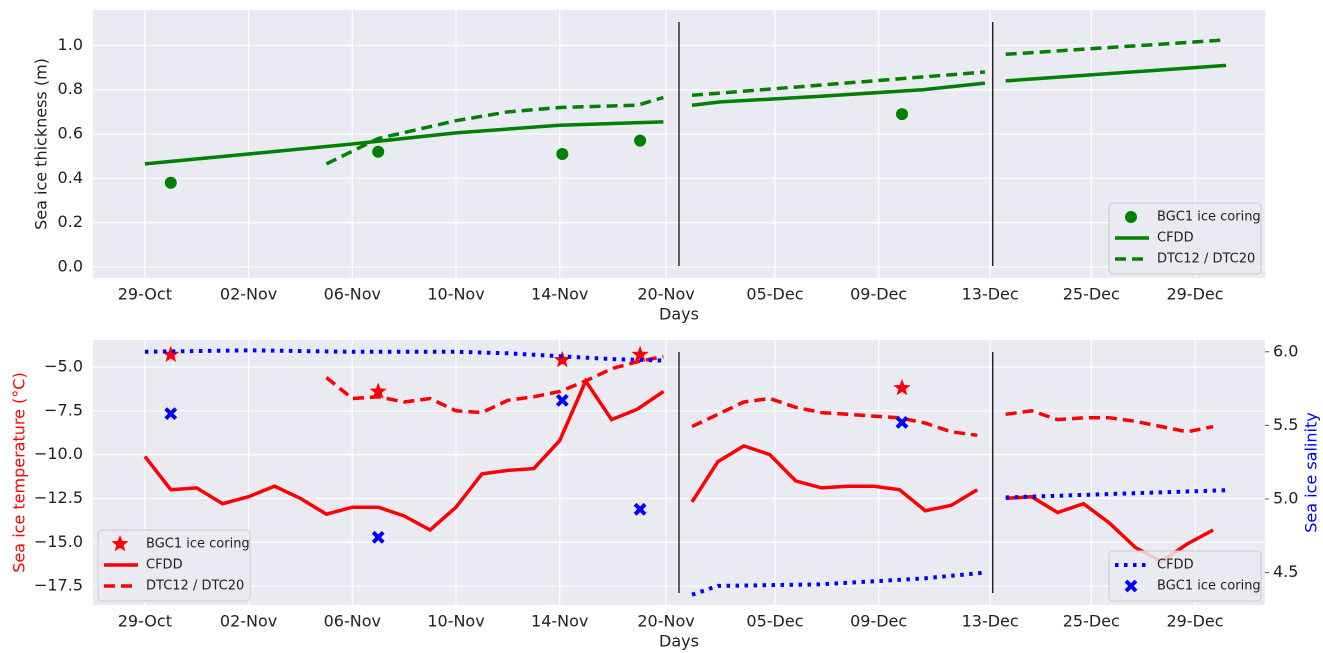 The width and height of the screenshot is (1323, 653). What do you see at coordinates (19, 472) in the screenshot?
I see `y-axis-label: Sea ice temperature (°C)` at bounding box center [19, 472].